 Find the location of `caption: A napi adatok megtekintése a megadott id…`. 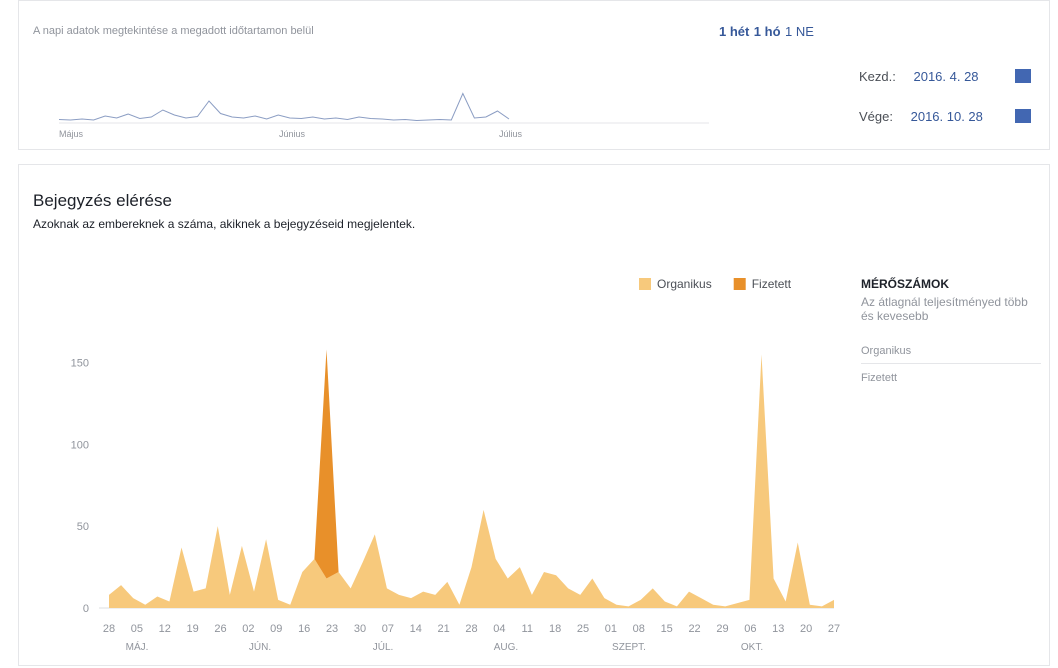

caption: A napi adatok megtekintése a megadott id… is located at coordinates (173, 31).